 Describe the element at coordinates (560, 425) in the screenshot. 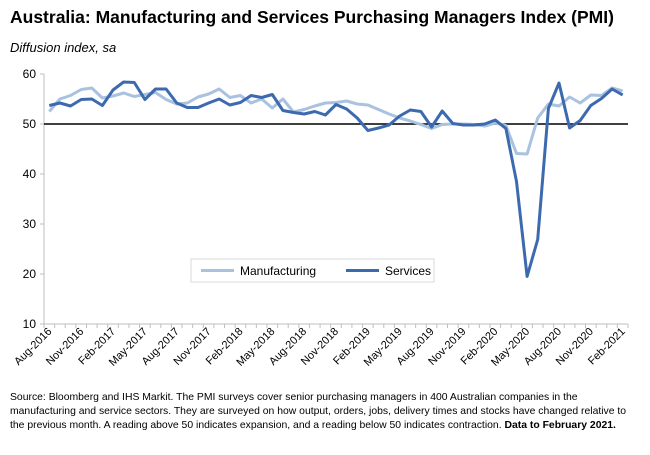

I see `source-data-date: Data to February 2021.` at that location.